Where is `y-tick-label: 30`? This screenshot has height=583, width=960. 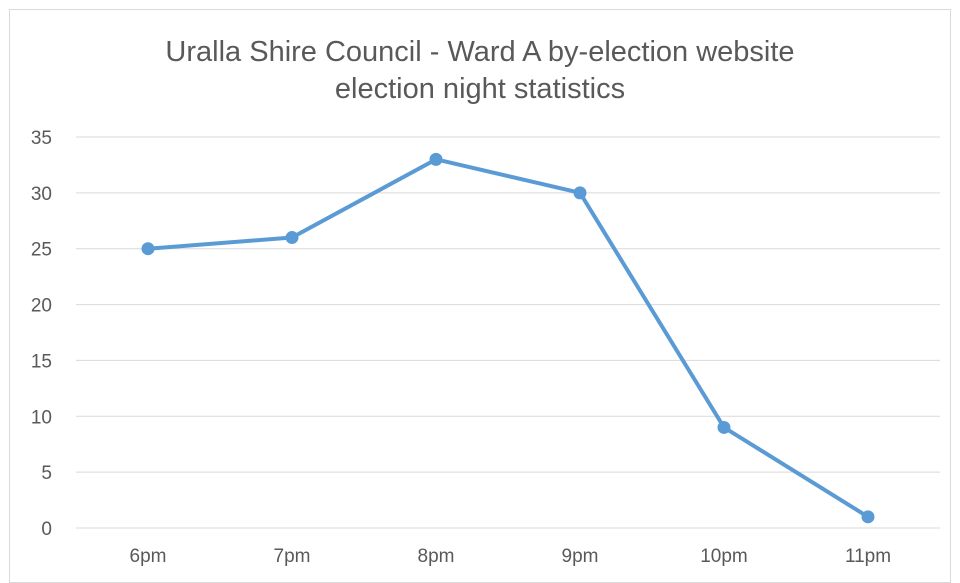
y-tick-label: 30 is located at coordinates (41, 194).